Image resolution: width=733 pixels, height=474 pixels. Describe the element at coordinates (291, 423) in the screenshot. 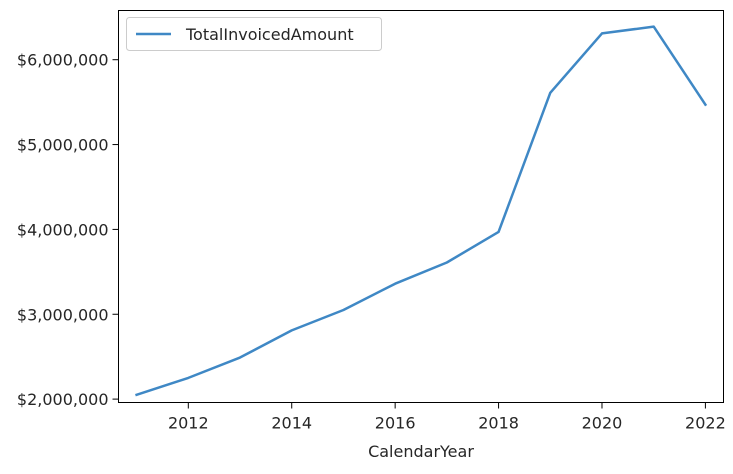

I see `x-tick-label: 2014` at that location.